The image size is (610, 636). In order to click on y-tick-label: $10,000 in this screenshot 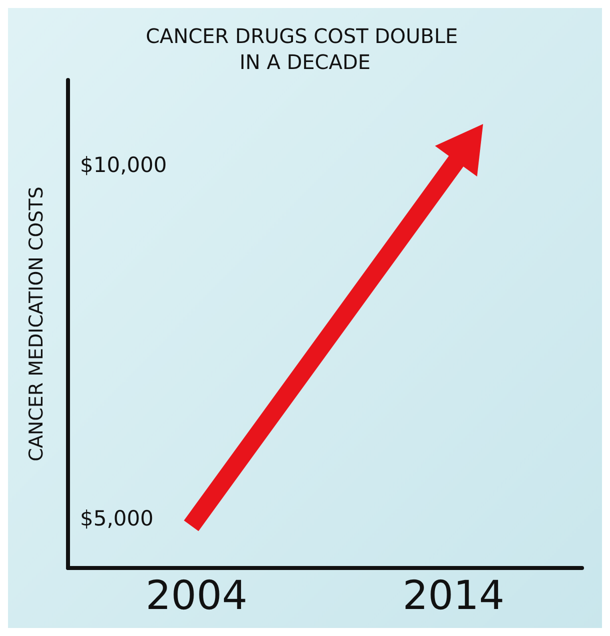, I will do `click(123, 164)`.